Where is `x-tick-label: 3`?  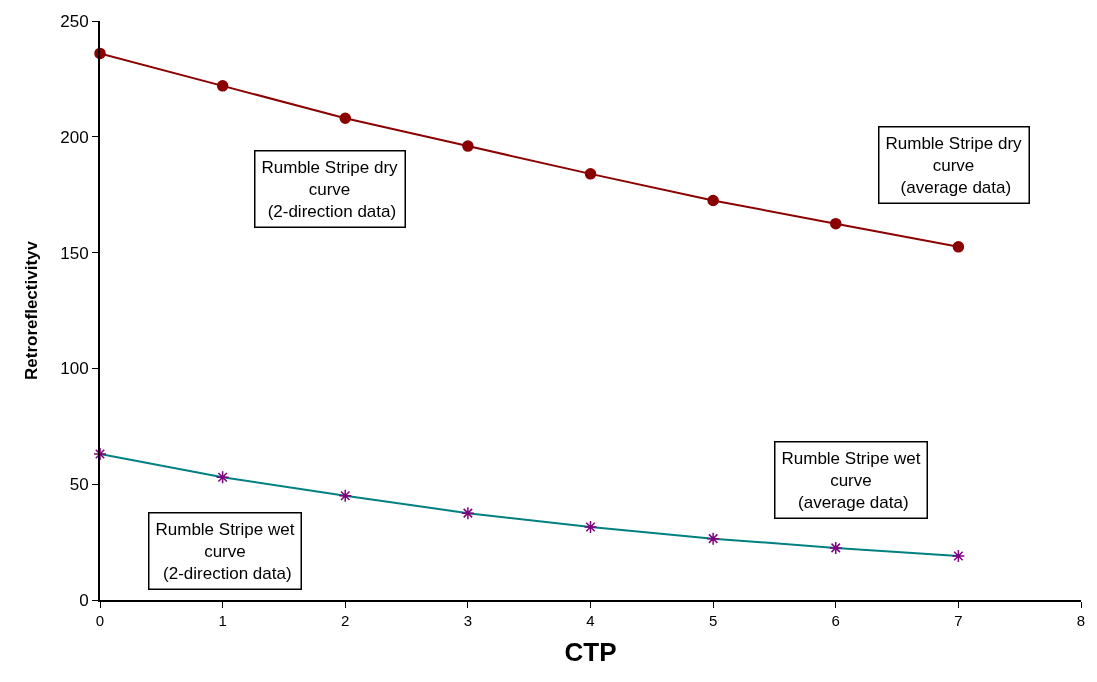
x-tick-label: 3 is located at coordinates (468, 620).